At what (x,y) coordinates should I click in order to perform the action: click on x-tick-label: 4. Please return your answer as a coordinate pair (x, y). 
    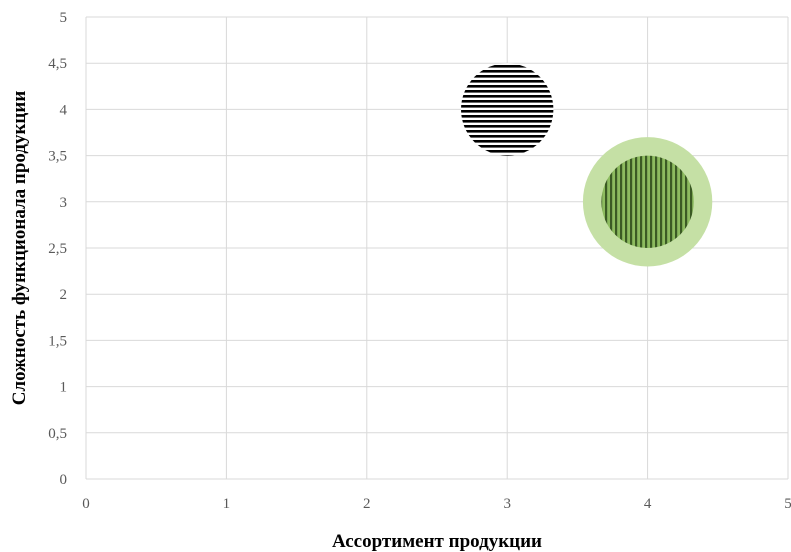
    Looking at the image, I should click on (648, 504).